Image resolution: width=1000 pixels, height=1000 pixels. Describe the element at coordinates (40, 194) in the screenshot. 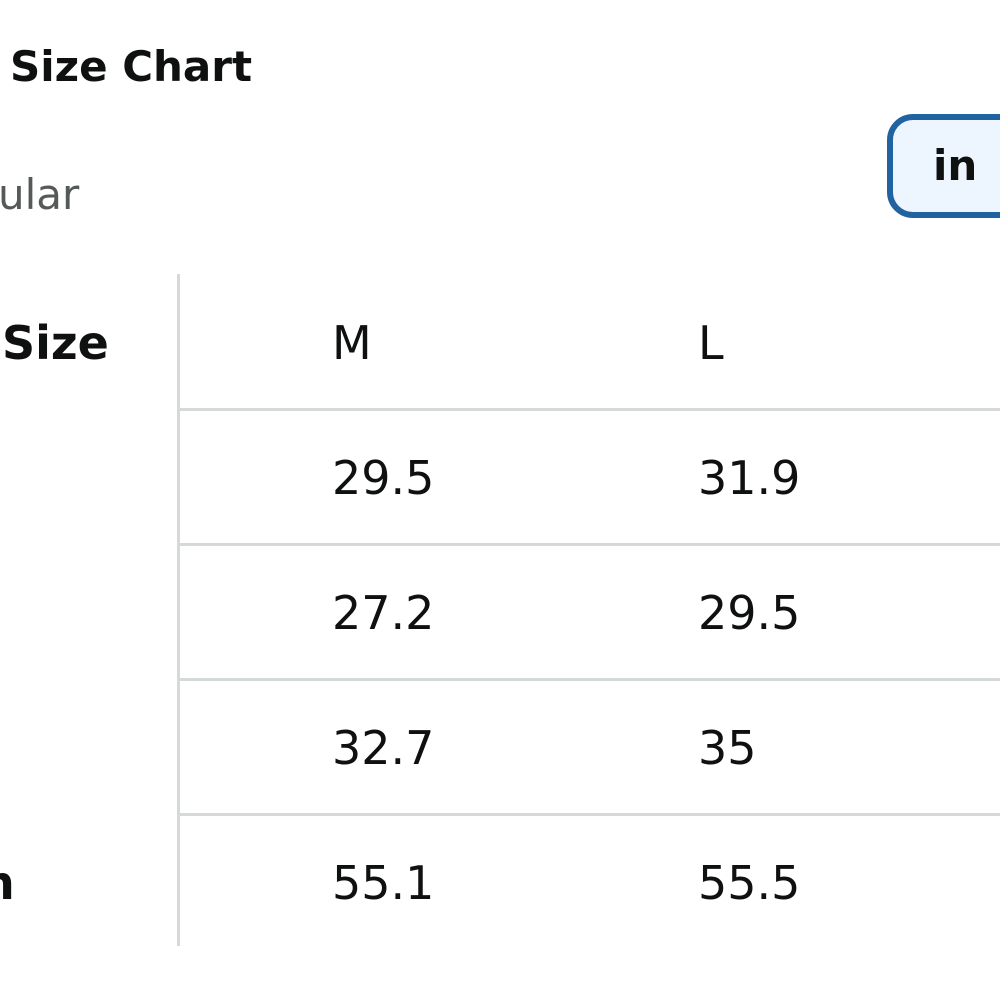

I see `subtitle: ular` at that location.